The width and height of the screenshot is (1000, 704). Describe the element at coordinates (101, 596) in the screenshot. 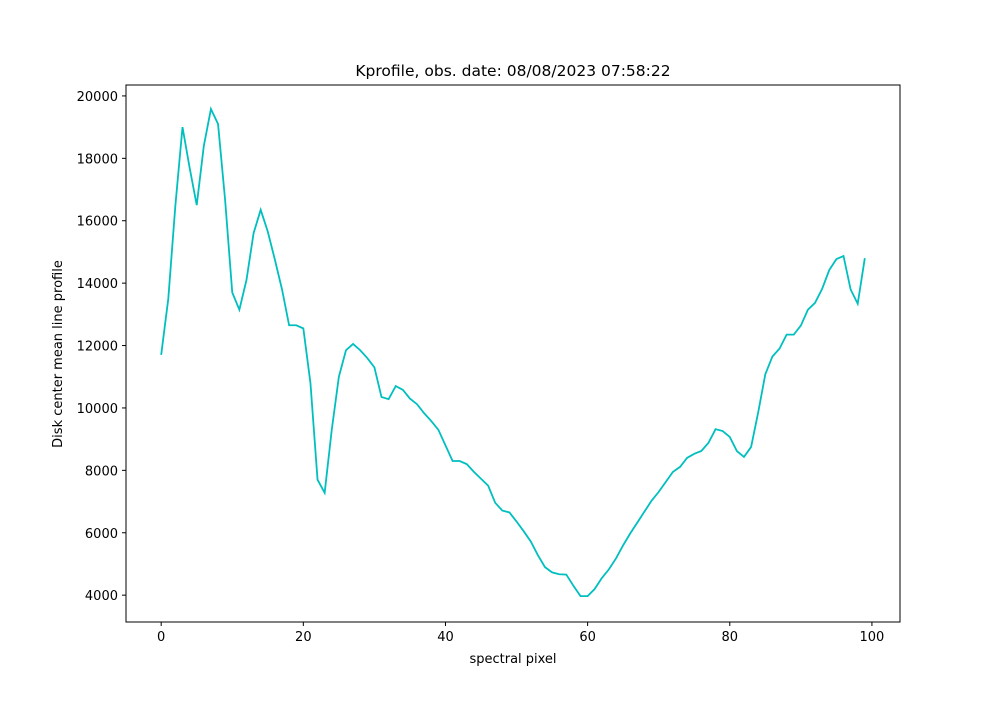

I see `y-tick-label: 4000` at that location.